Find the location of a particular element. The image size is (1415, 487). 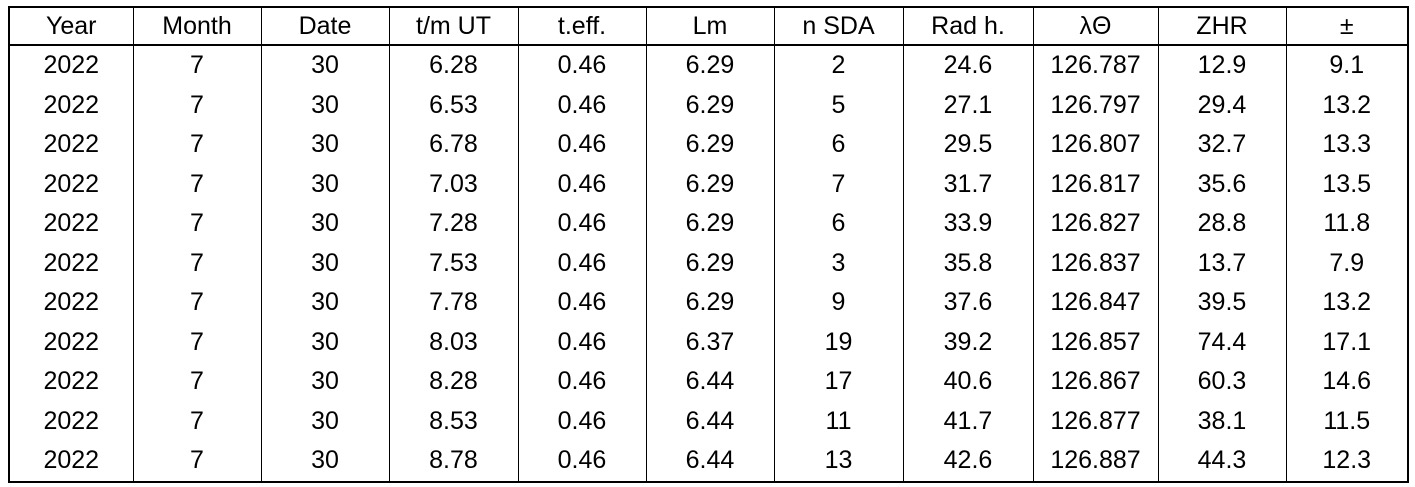

table-cell-tm-ut: 8.53 is located at coordinates (453, 421).